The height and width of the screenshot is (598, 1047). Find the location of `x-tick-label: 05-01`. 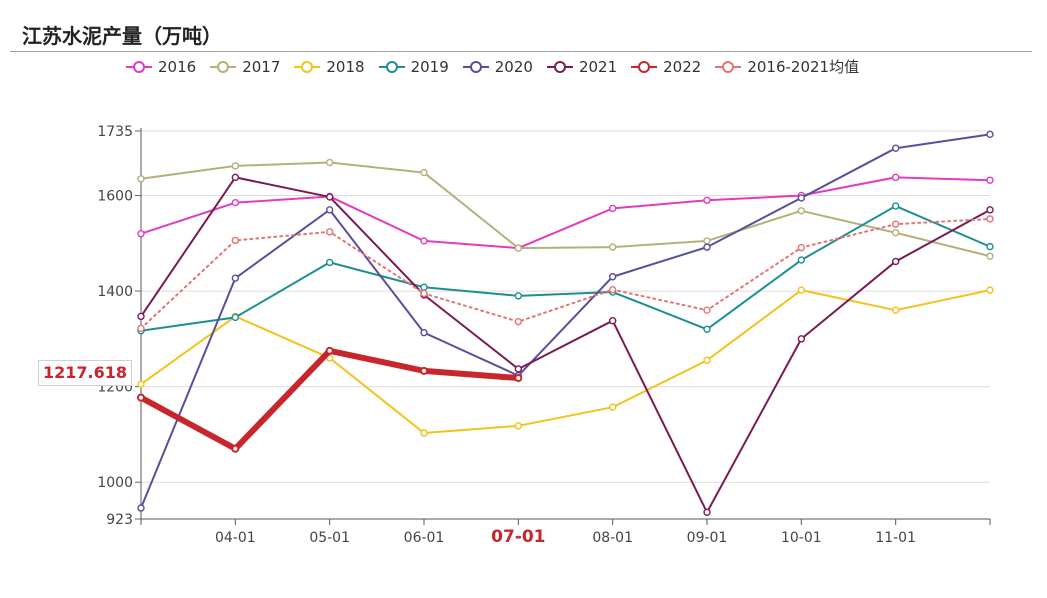

x-tick-label: 05-01 is located at coordinates (329, 538).